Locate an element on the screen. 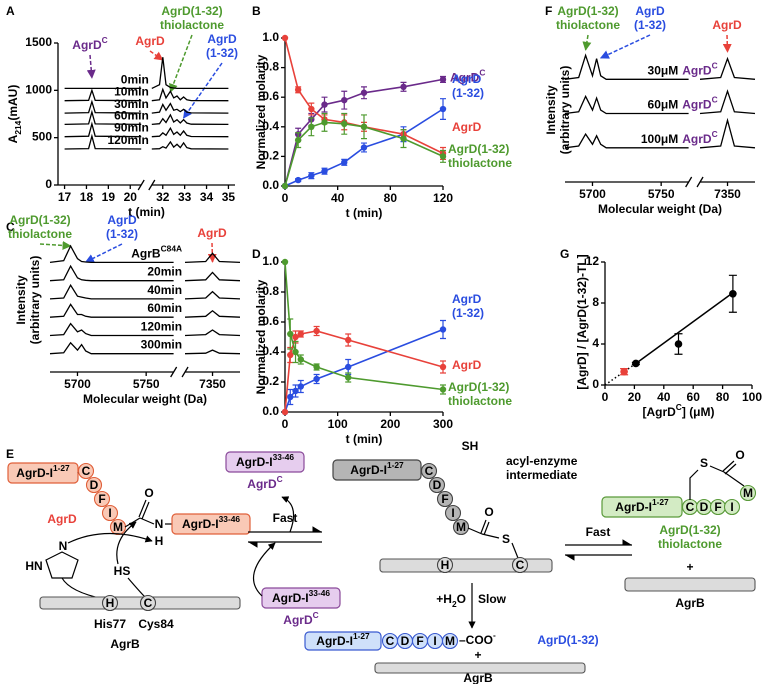  peptide-box is located at coordinates (265, 462).